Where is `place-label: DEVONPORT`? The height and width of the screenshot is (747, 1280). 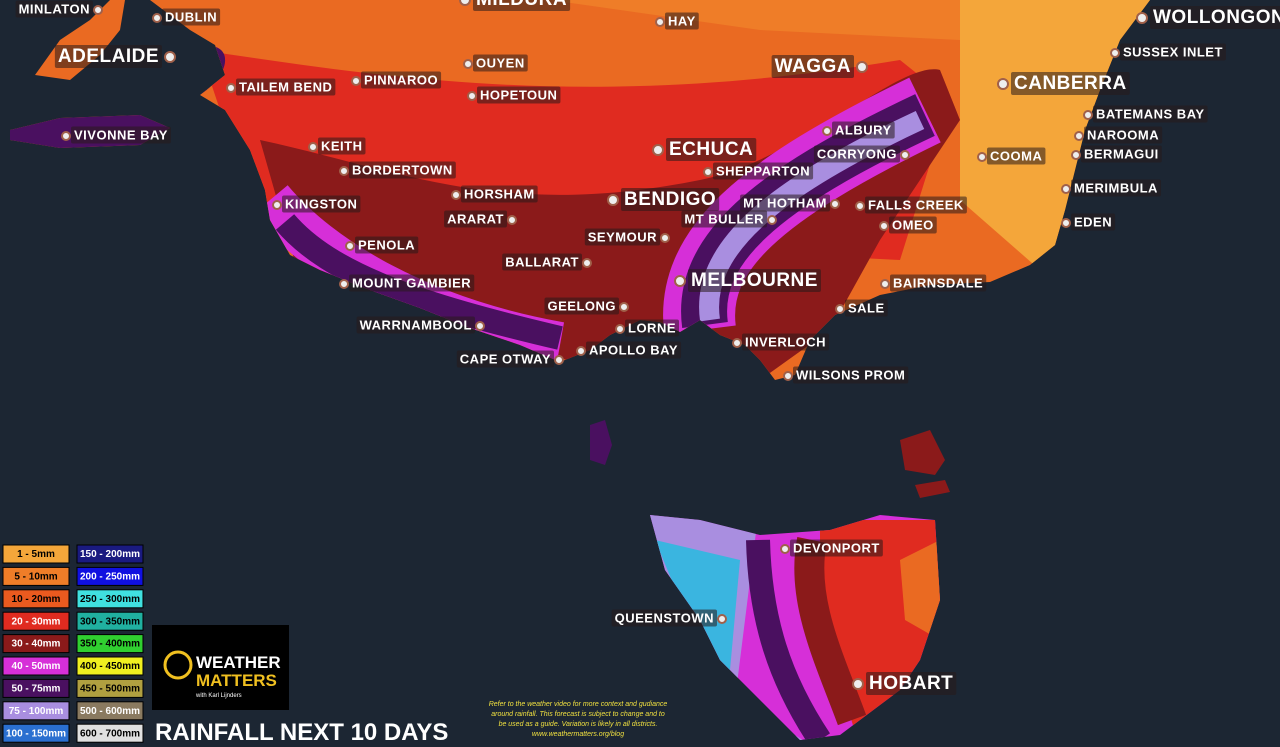 place-label: DEVONPORT is located at coordinates (836, 547).